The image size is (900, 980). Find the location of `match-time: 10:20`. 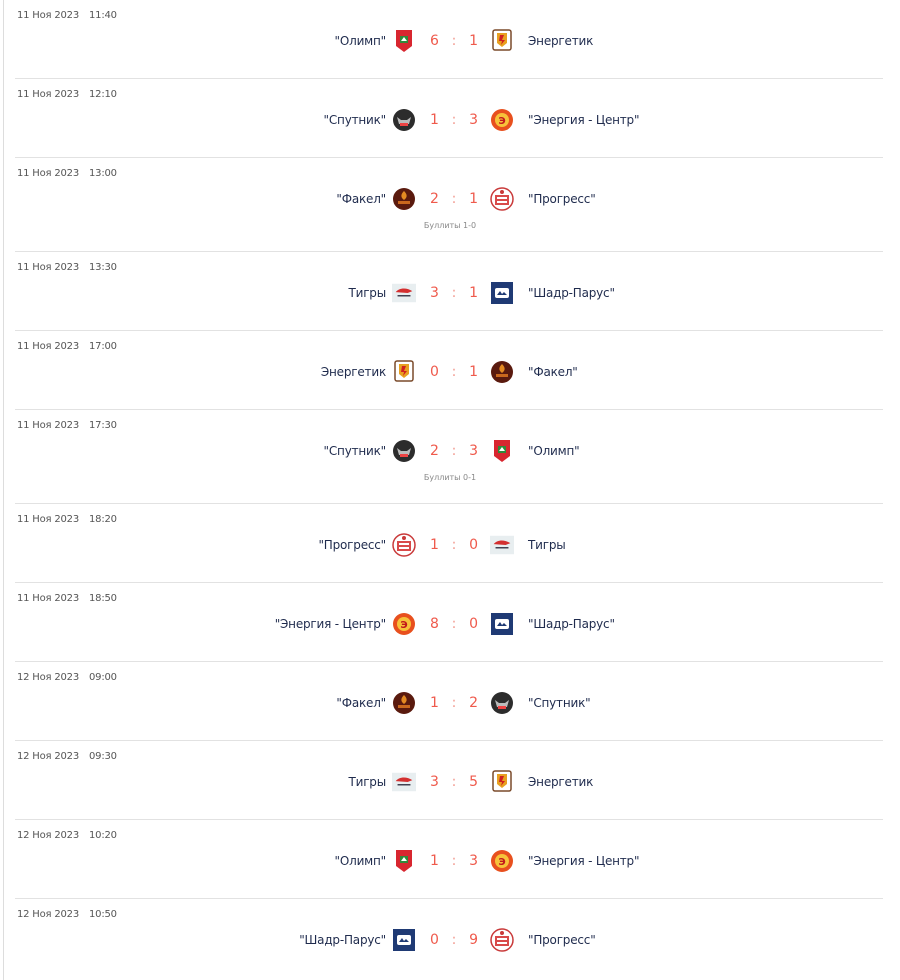

match-time: 10:20 is located at coordinates (103, 835).